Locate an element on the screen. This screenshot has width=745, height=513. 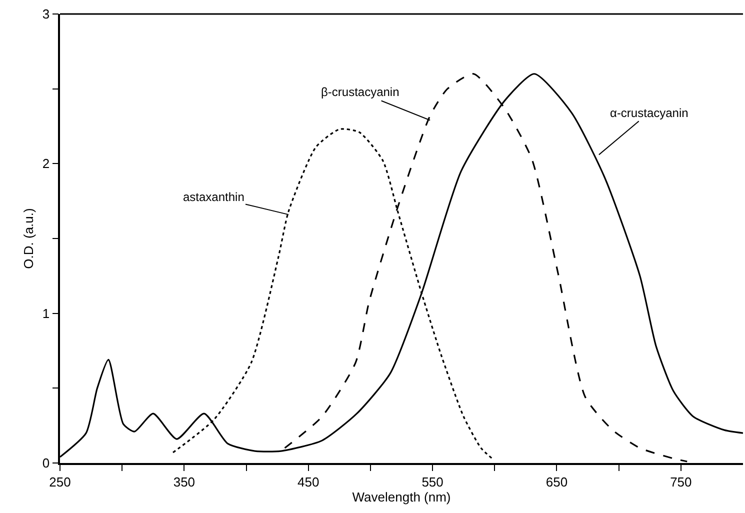
annotation: β-crustacyanin is located at coordinates (360, 92).